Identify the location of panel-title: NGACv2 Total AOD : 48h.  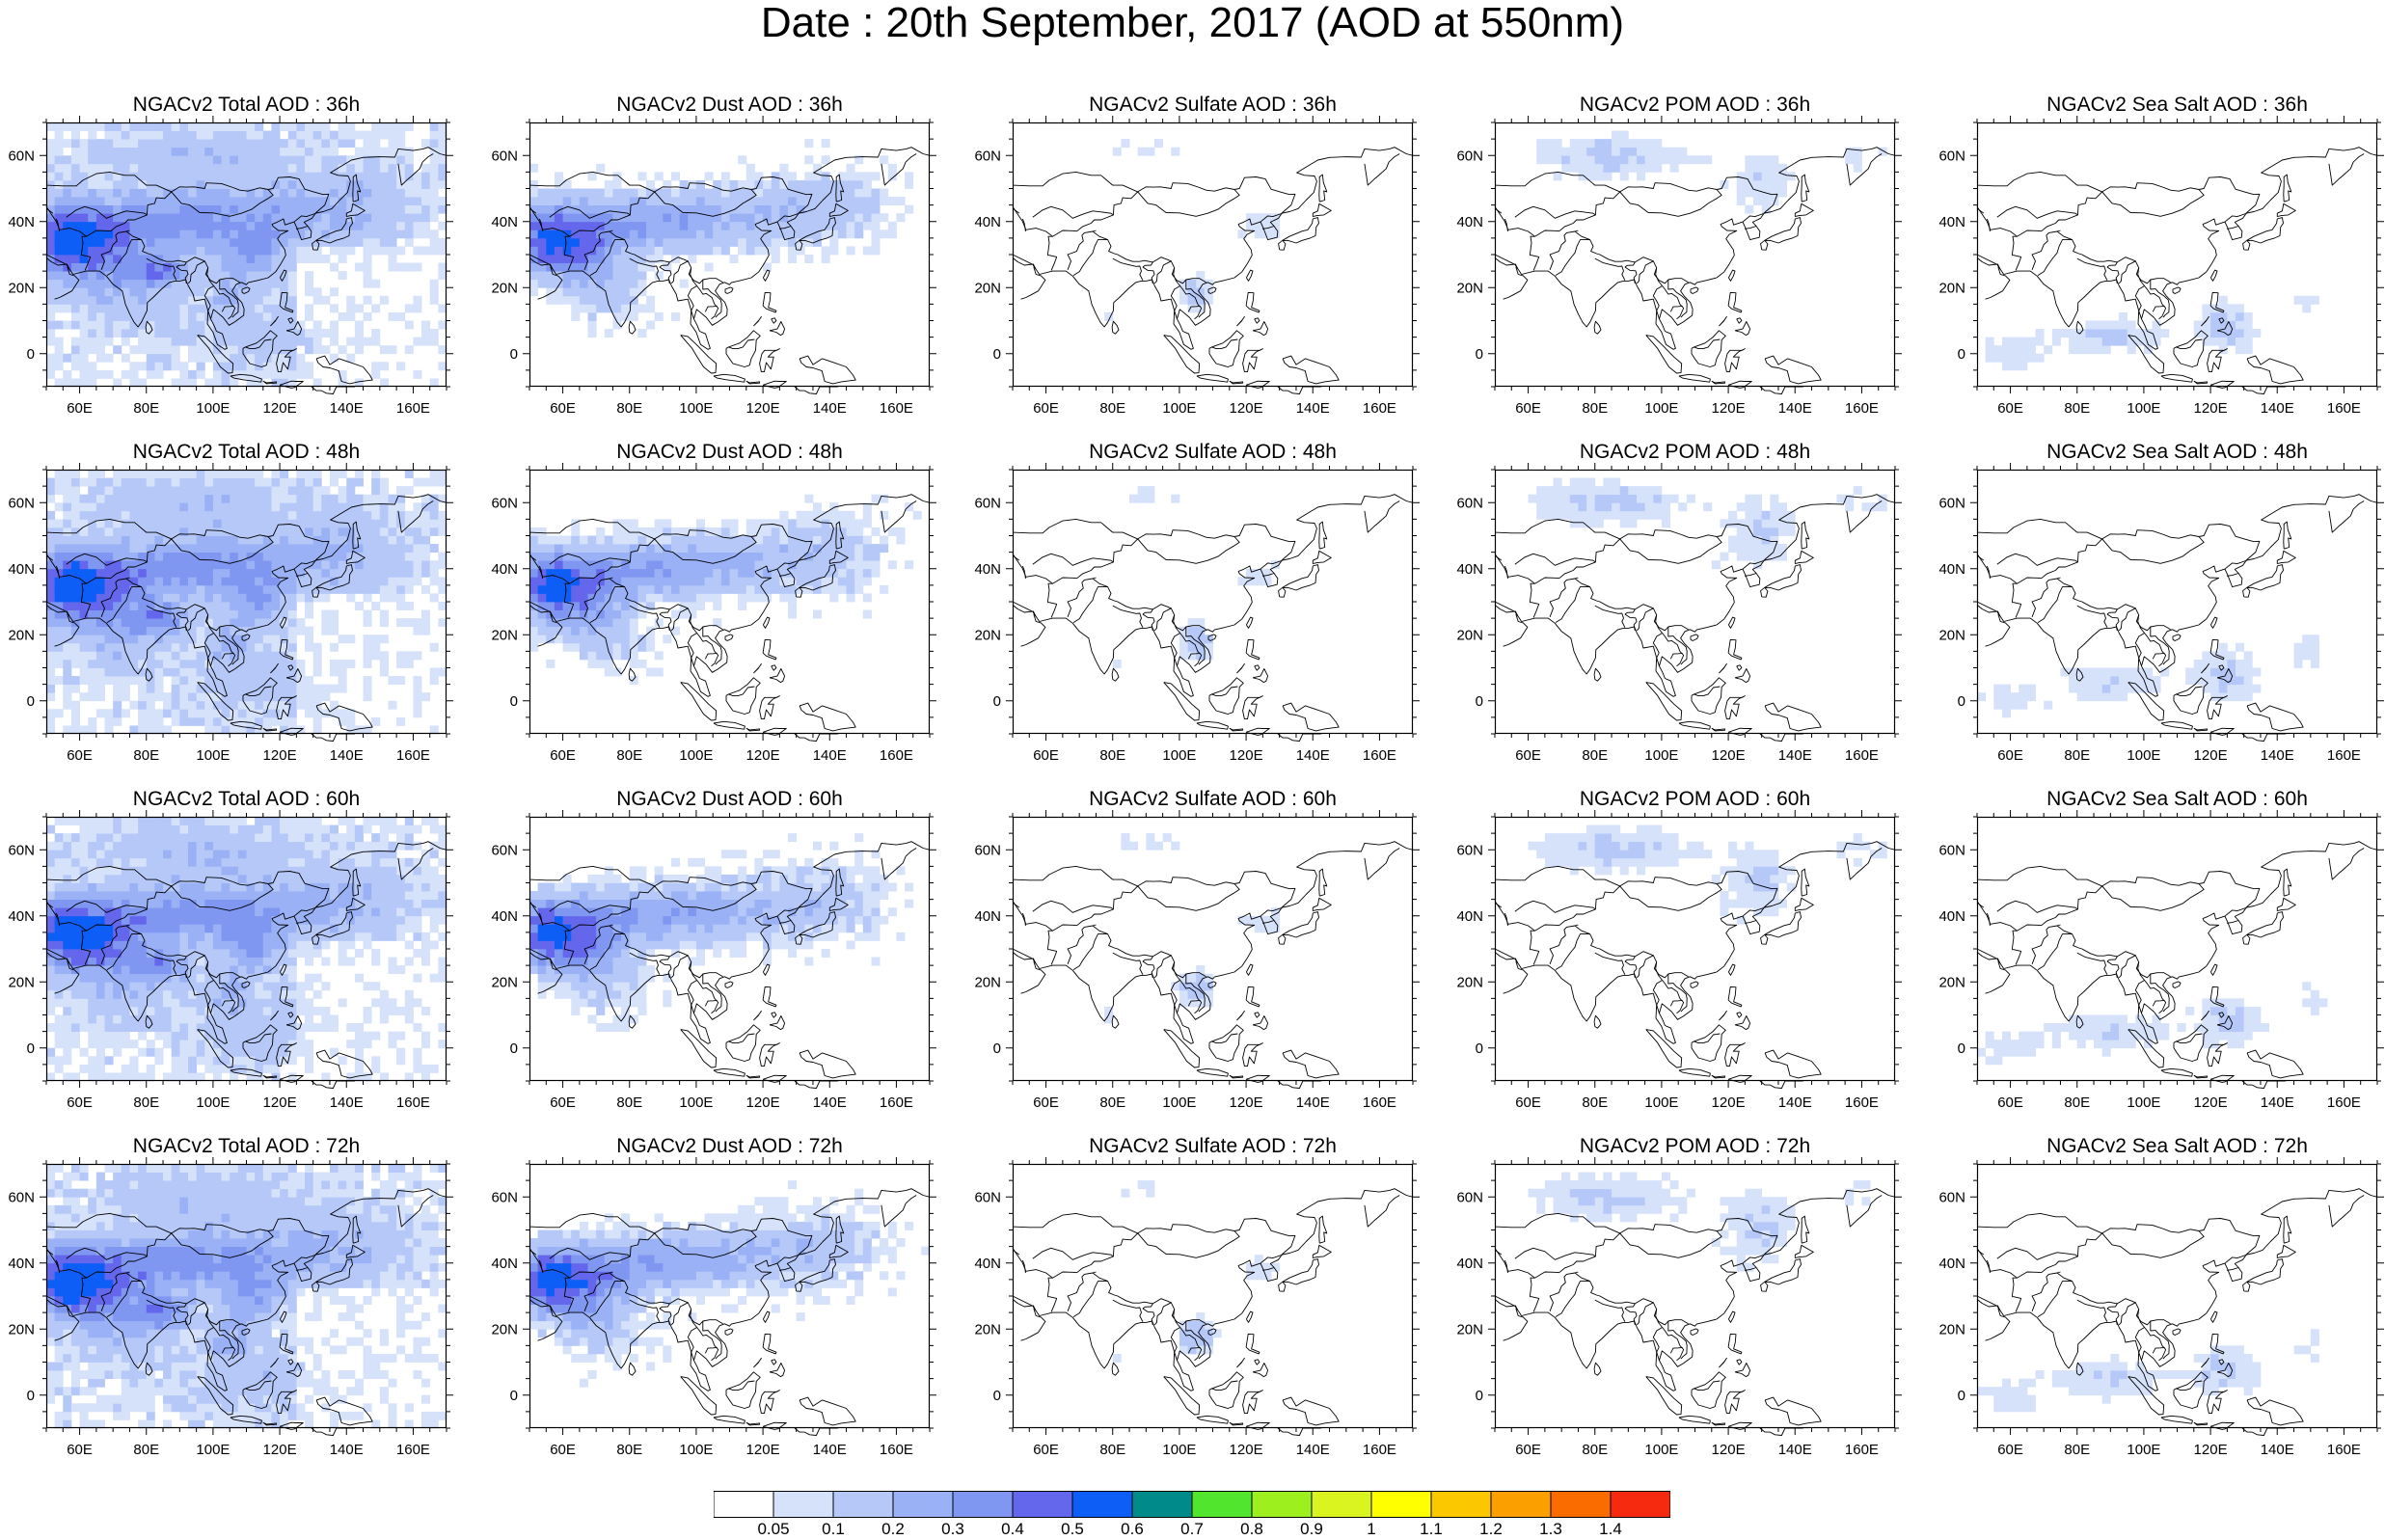
(246, 452).